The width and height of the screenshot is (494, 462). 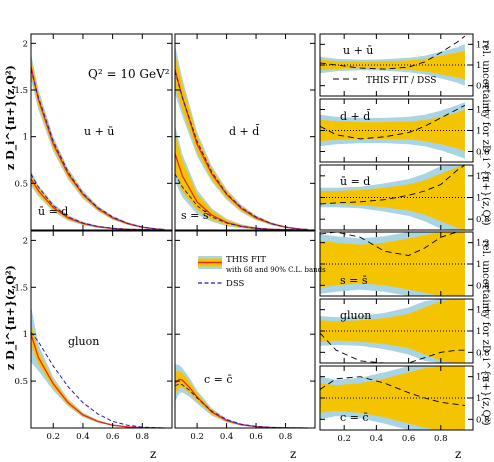 I want to click on legend-ratio: THIS FIT / DSS, so click(x=384, y=81).